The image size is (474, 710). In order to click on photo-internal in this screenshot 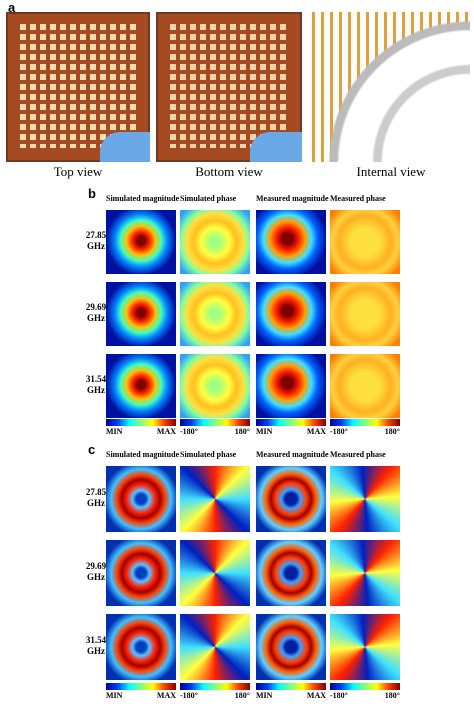, I will do `click(391, 87)`.